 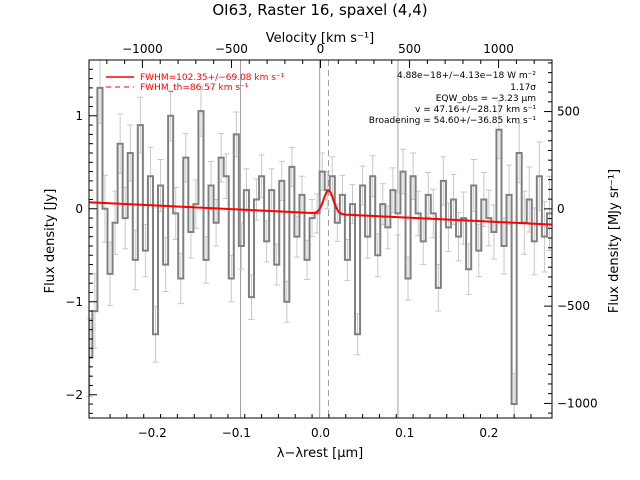 What do you see at coordinates (321, 49) in the screenshot?
I see `top-tick-label: 0` at bounding box center [321, 49].